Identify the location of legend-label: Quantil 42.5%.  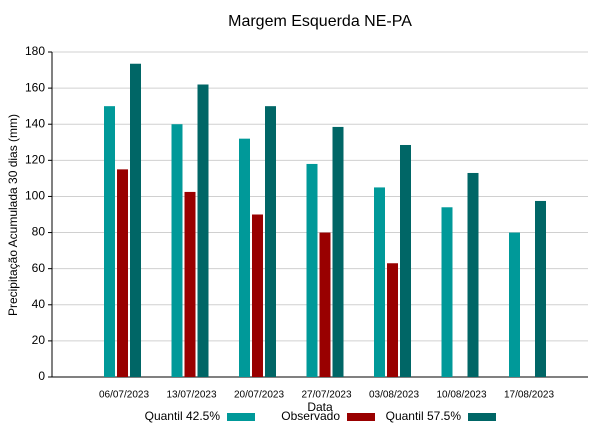
(183, 416).